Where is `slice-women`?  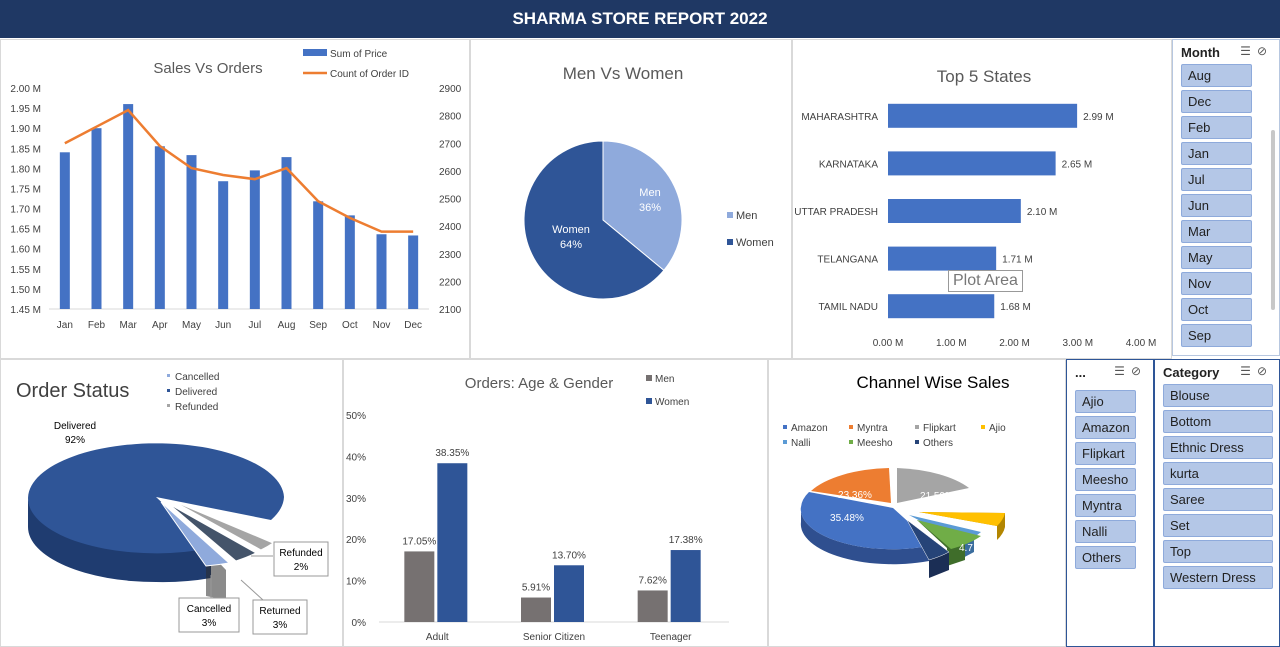
slice-women is located at coordinates (594, 220).